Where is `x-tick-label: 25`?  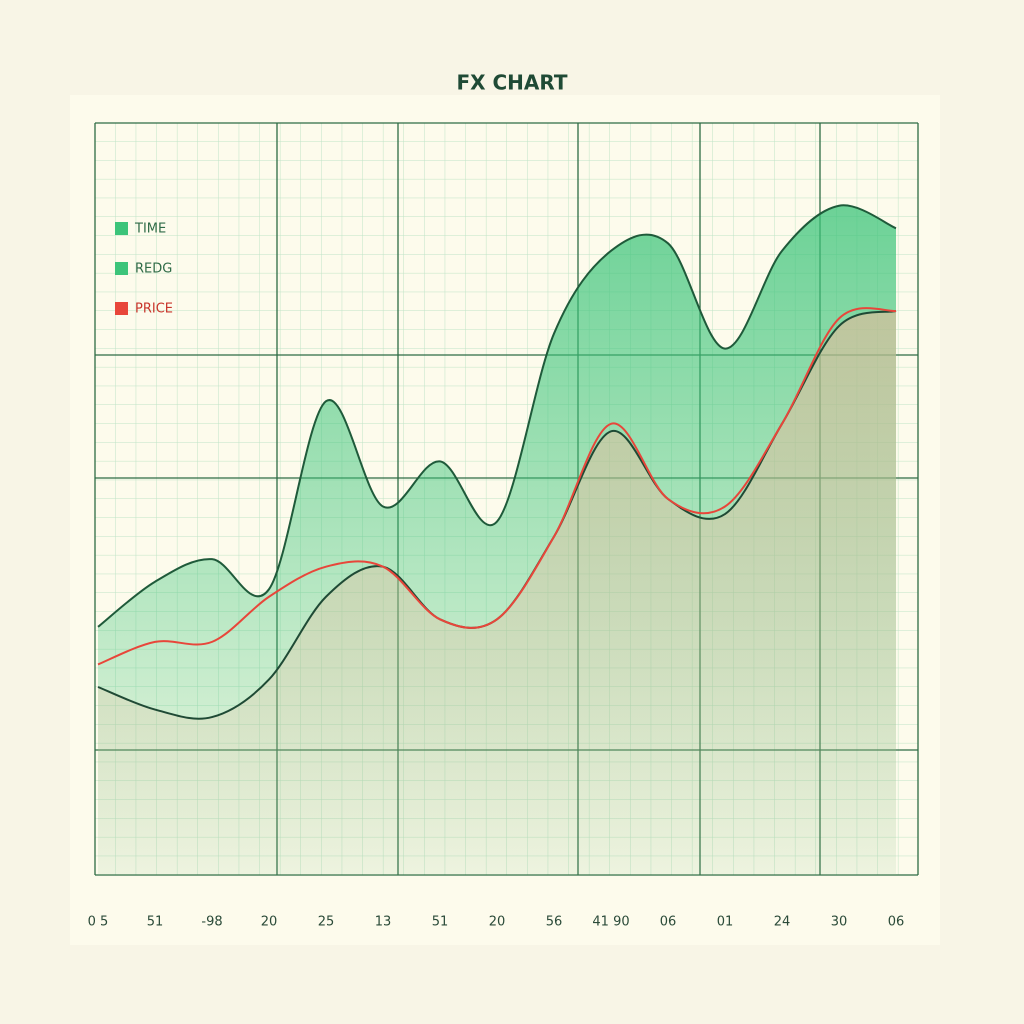
x-tick-label: 25 is located at coordinates (326, 922).